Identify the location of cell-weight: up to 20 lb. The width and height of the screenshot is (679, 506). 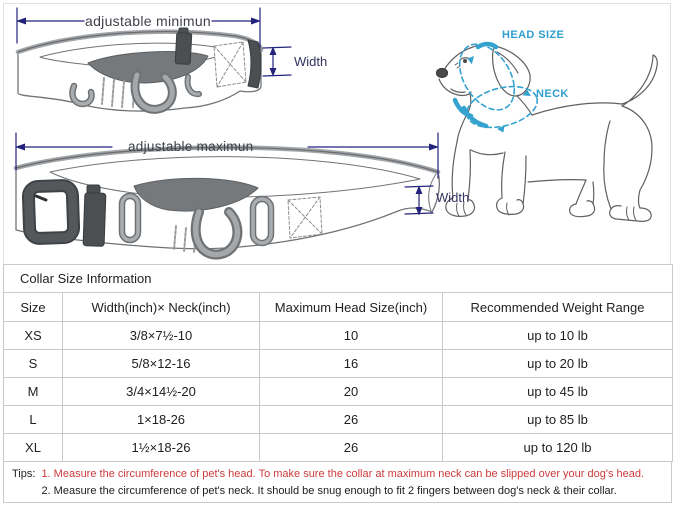
(557, 363).